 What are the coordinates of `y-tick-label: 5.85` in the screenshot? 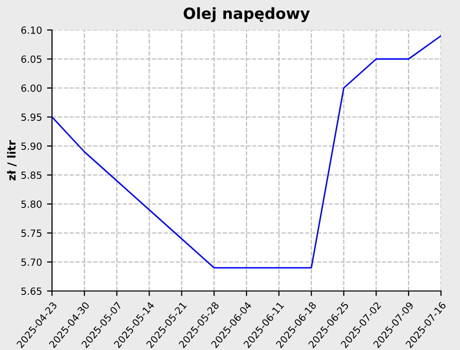 It's located at (31, 175).